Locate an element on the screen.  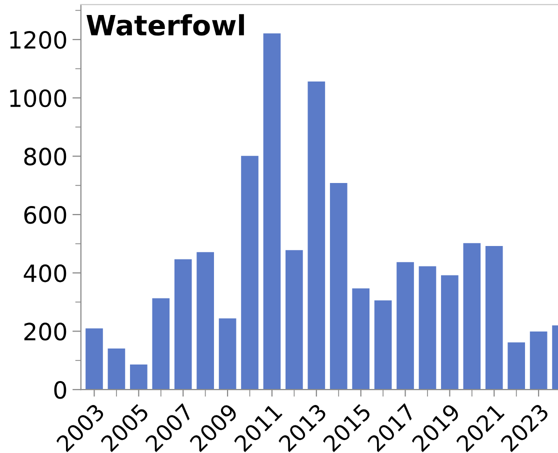
y-tick-label: 600 is located at coordinates (45, 215).